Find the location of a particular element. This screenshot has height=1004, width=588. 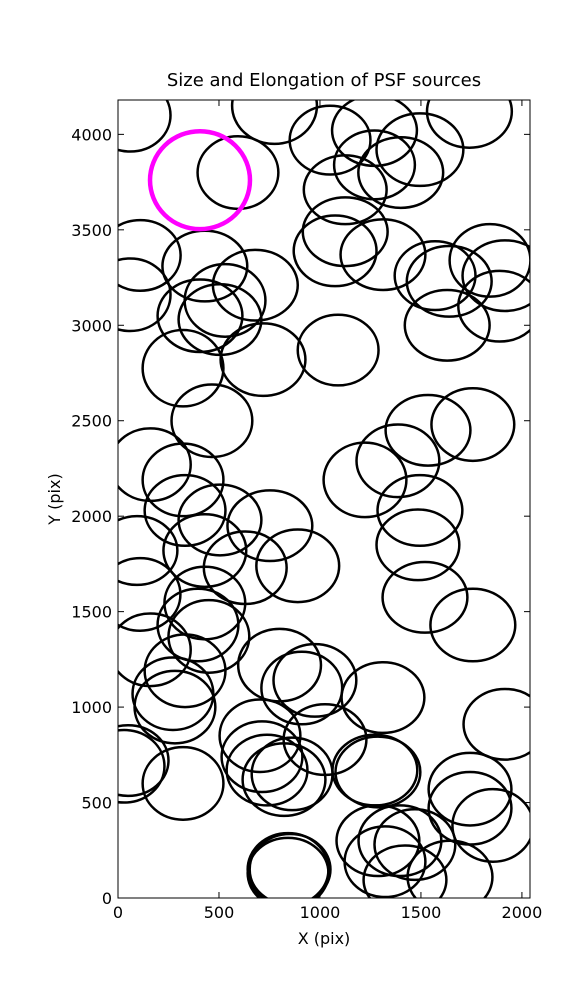

y-tick-label: 3500 is located at coordinates (91, 230).